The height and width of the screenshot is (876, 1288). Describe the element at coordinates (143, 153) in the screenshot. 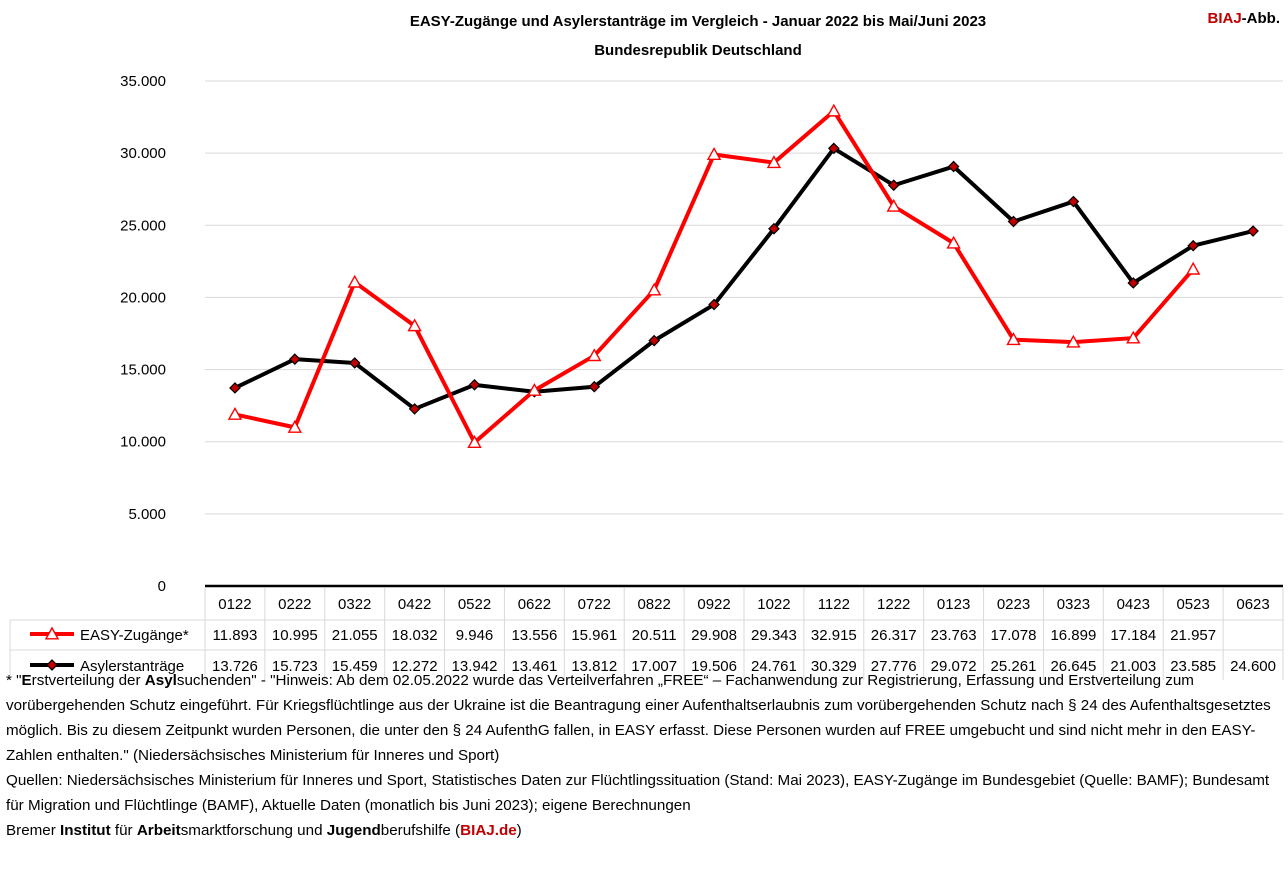

I see `y-tick-label: 30.000` at that location.